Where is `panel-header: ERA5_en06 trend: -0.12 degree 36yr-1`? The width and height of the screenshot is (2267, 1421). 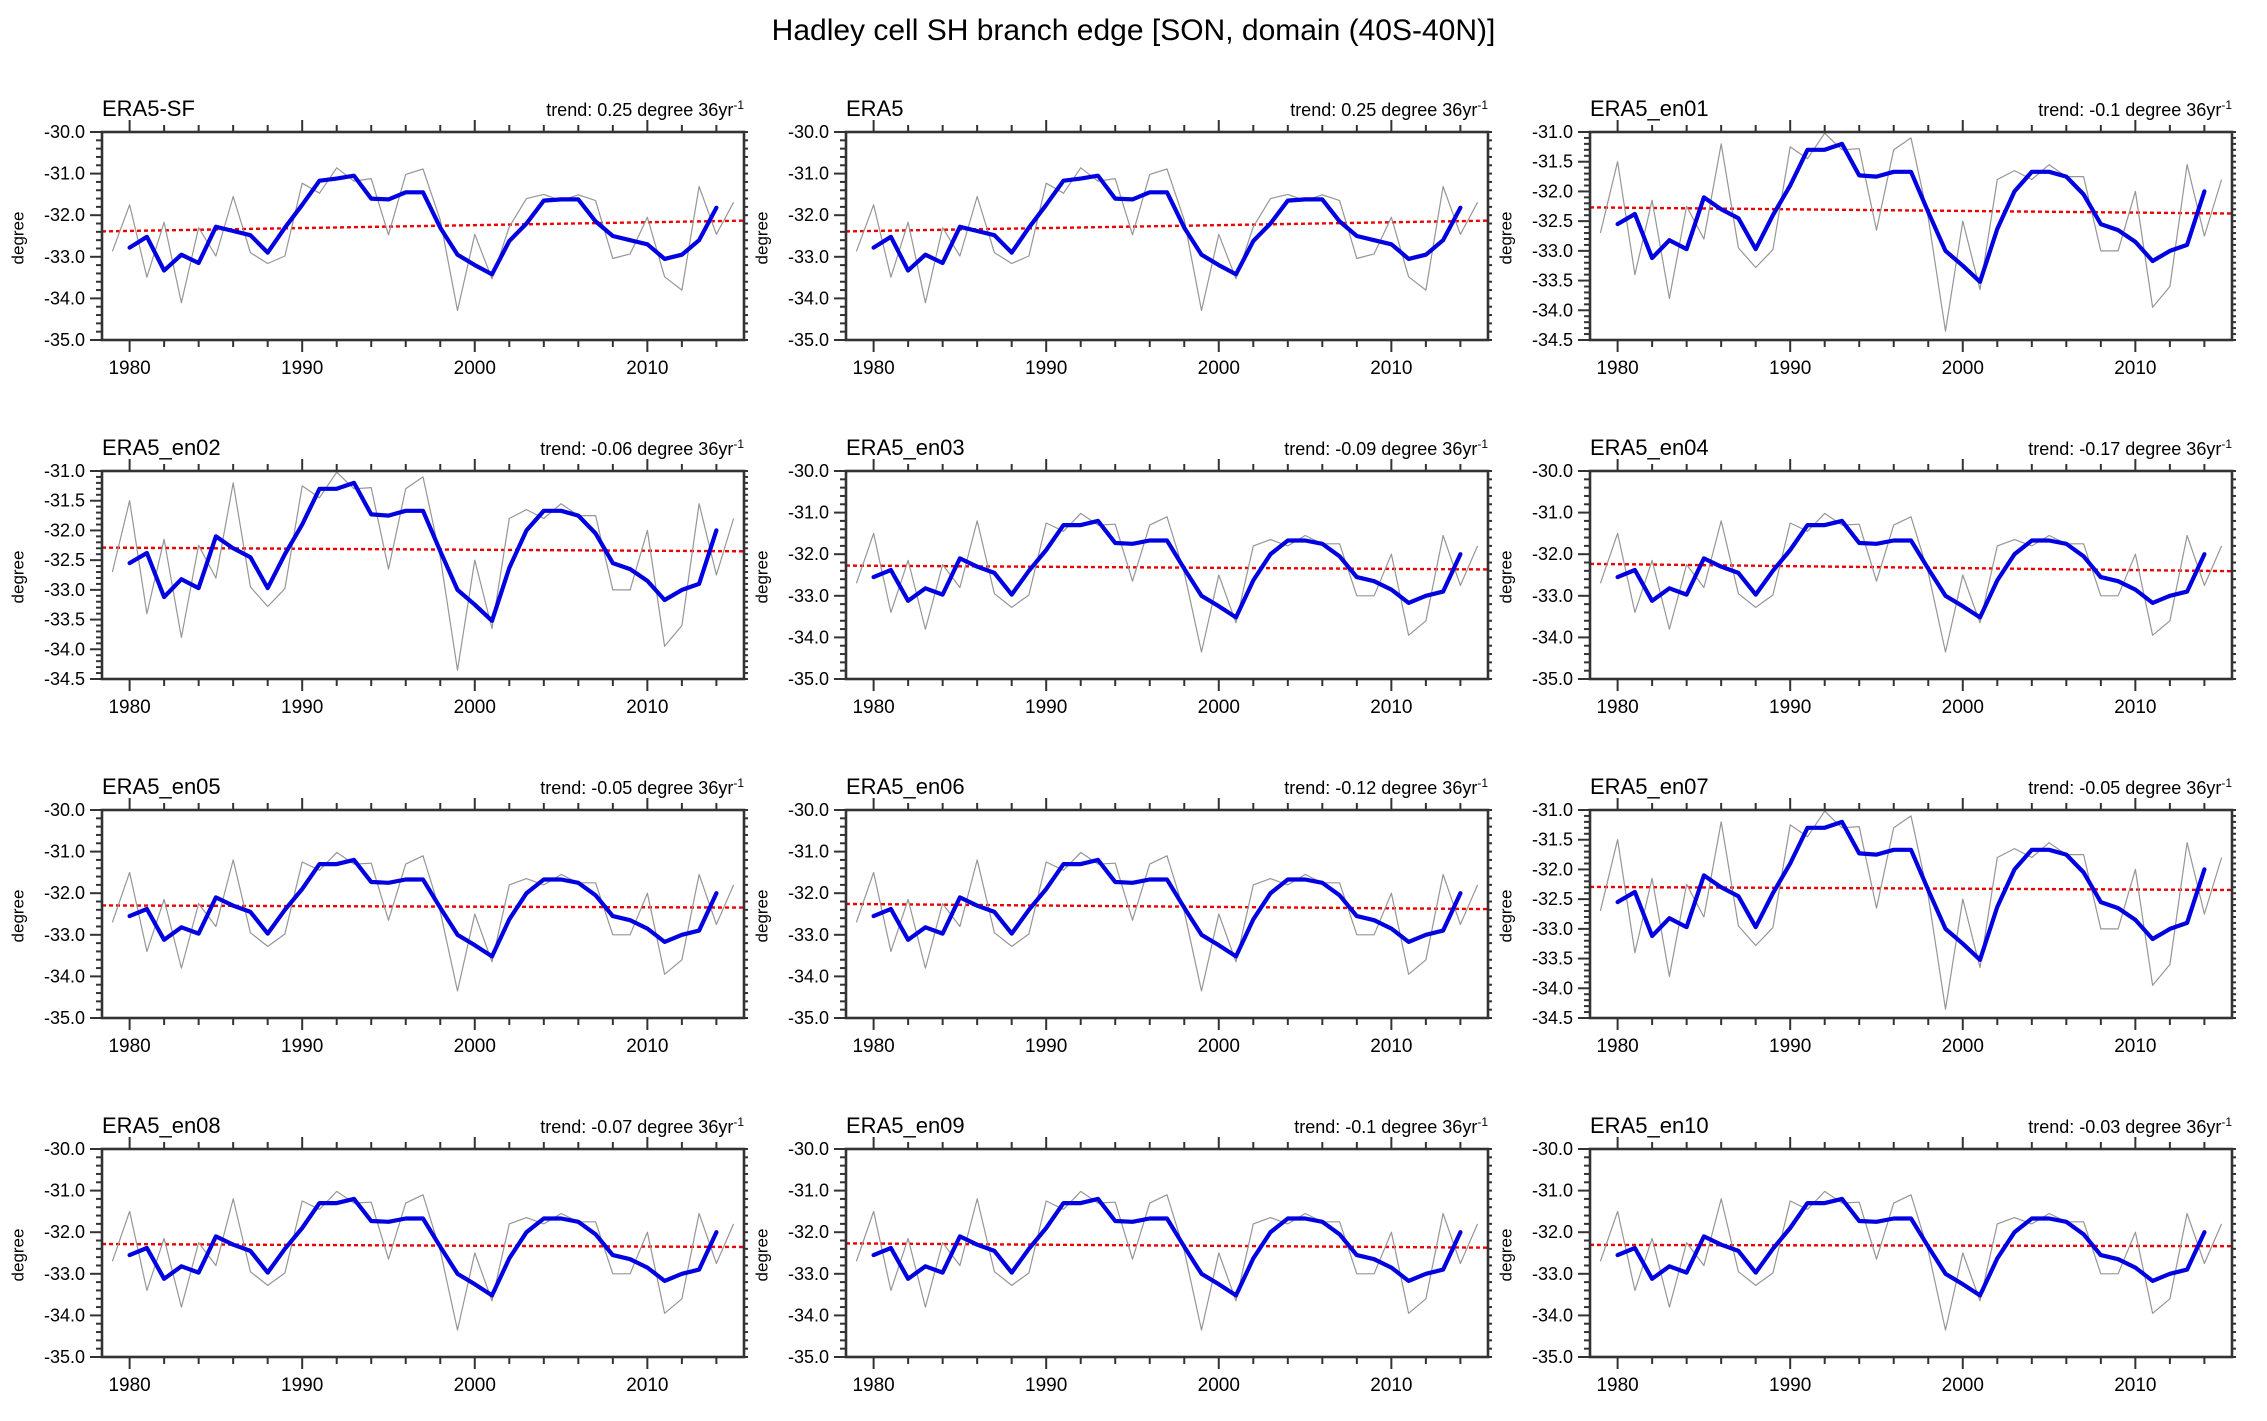 panel-header: ERA5_en06 trend: -0.12 degree 36yr-1 is located at coordinates (1167, 787).